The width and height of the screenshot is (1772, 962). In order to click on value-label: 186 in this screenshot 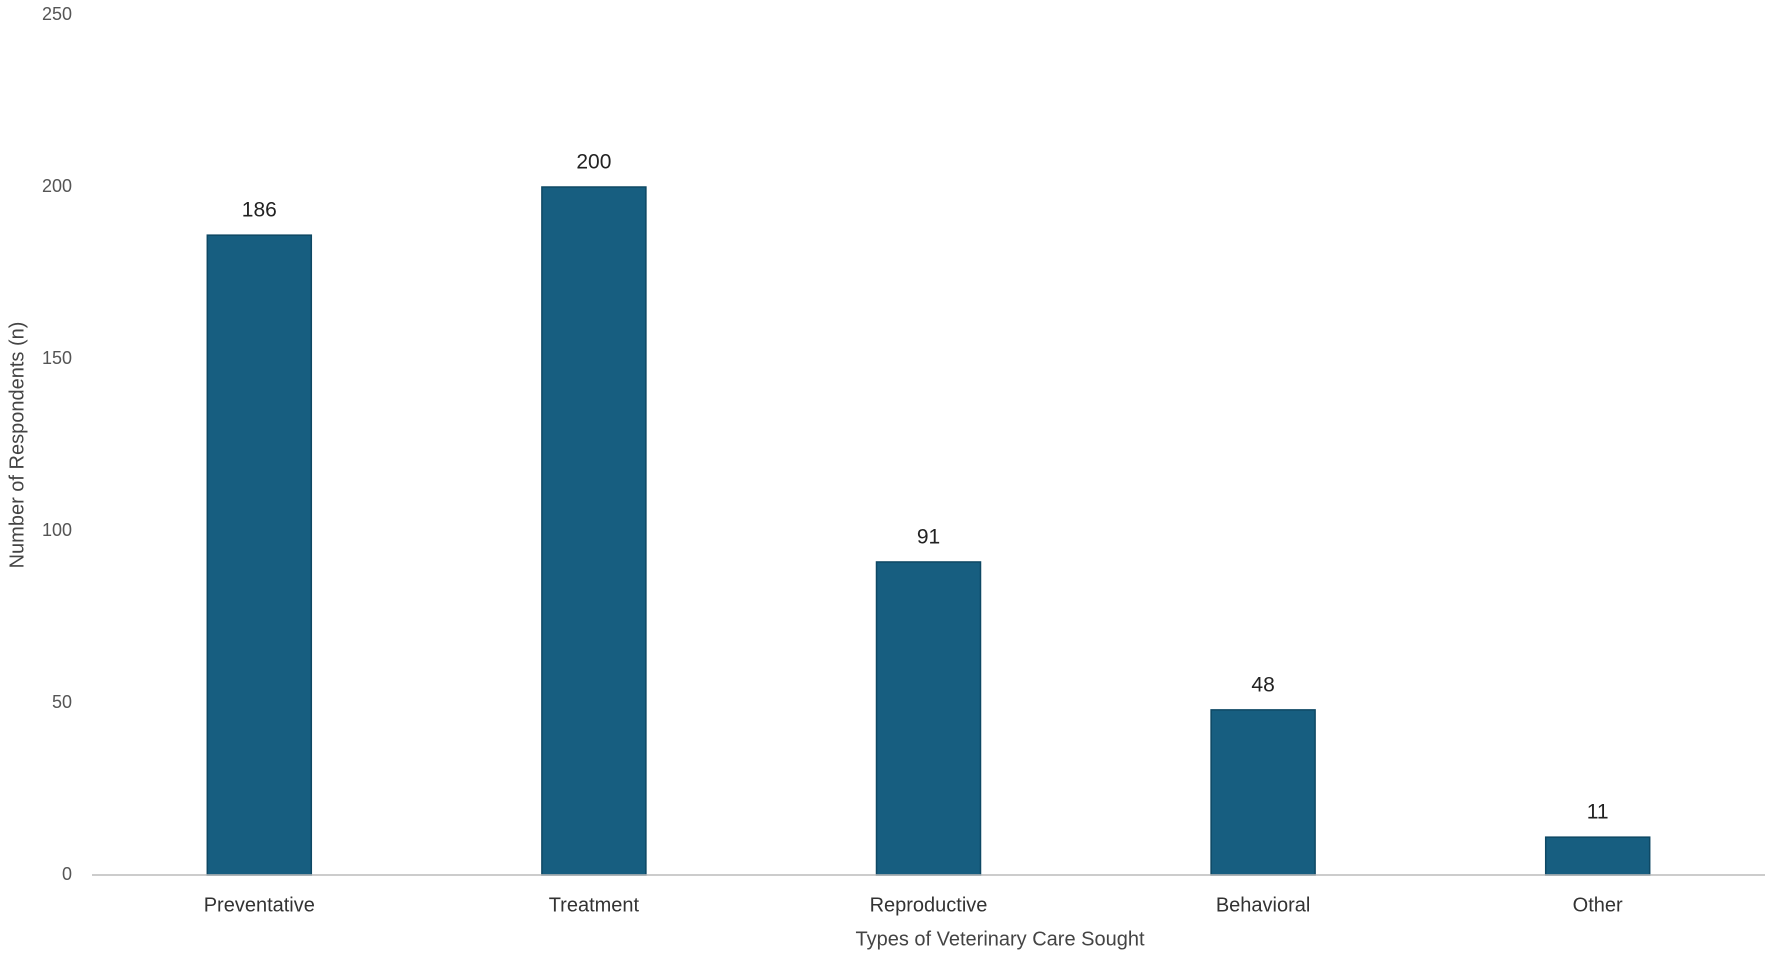, I will do `click(259, 210)`.